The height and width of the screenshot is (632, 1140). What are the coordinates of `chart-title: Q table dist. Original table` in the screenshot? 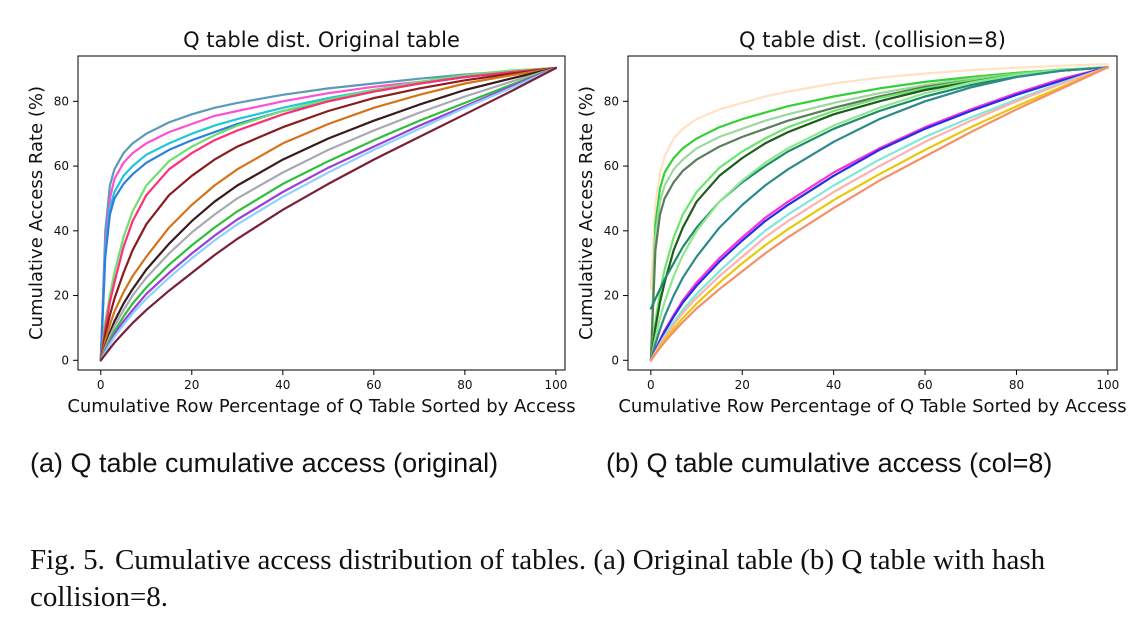 It's located at (321, 40).